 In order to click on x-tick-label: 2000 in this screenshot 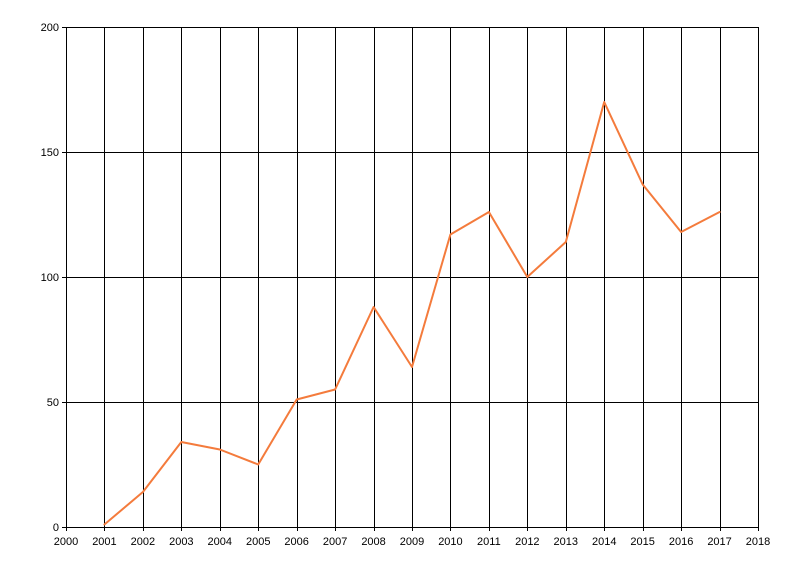, I will do `click(66, 542)`.